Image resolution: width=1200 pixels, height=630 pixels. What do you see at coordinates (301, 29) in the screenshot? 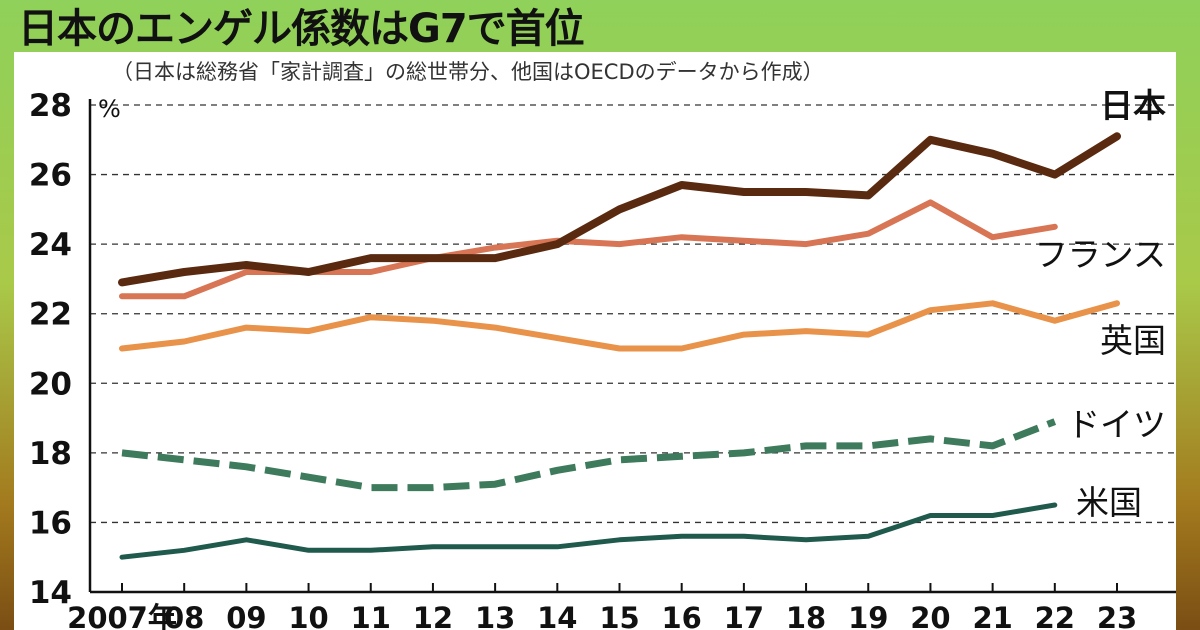
I see `chart-title: 日本のエンゲル係数はG7で首位` at bounding box center [301, 29].